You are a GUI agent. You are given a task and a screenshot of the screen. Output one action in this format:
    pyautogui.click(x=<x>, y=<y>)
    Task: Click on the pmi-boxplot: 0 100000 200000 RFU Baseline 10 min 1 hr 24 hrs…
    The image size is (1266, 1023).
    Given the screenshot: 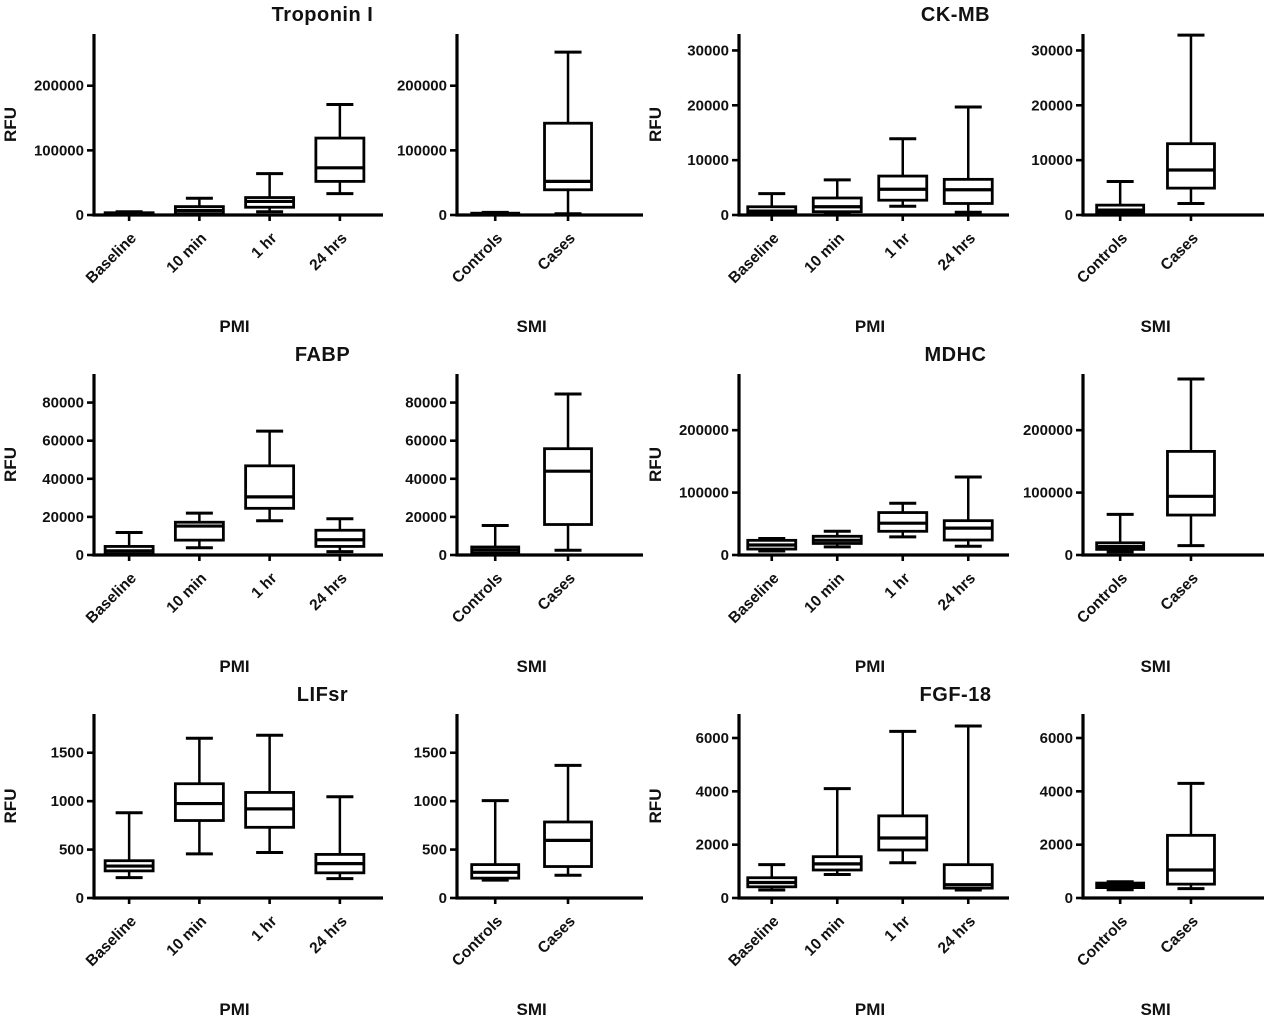 What is the action you would take?
    pyautogui.click(x=827, y=525)
    